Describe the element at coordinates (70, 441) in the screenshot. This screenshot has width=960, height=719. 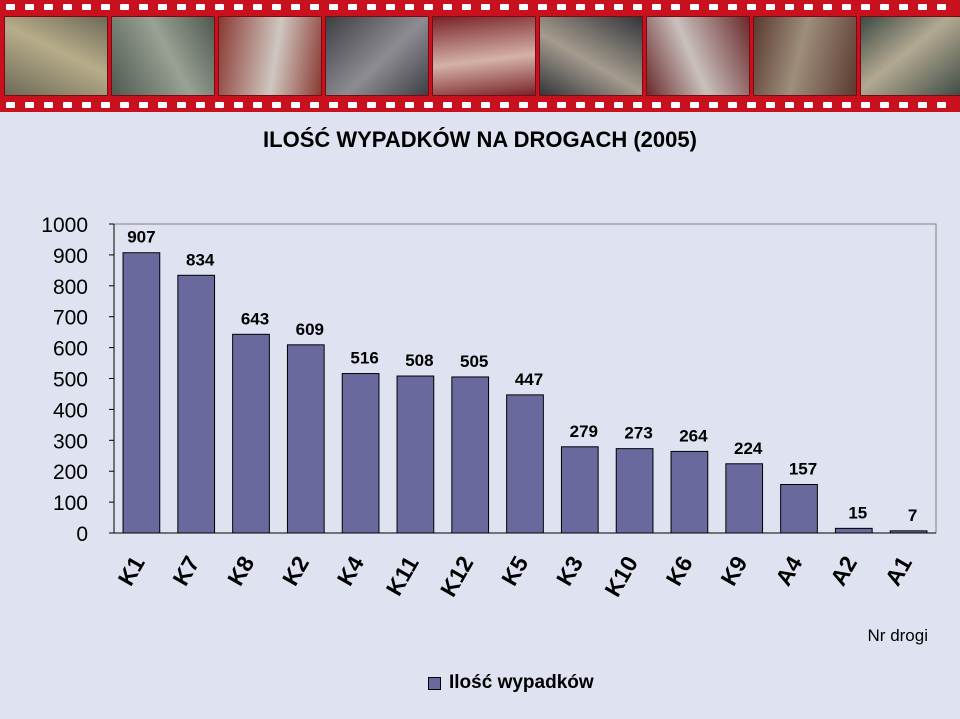
I see `y-tick-label: 300` at that location.